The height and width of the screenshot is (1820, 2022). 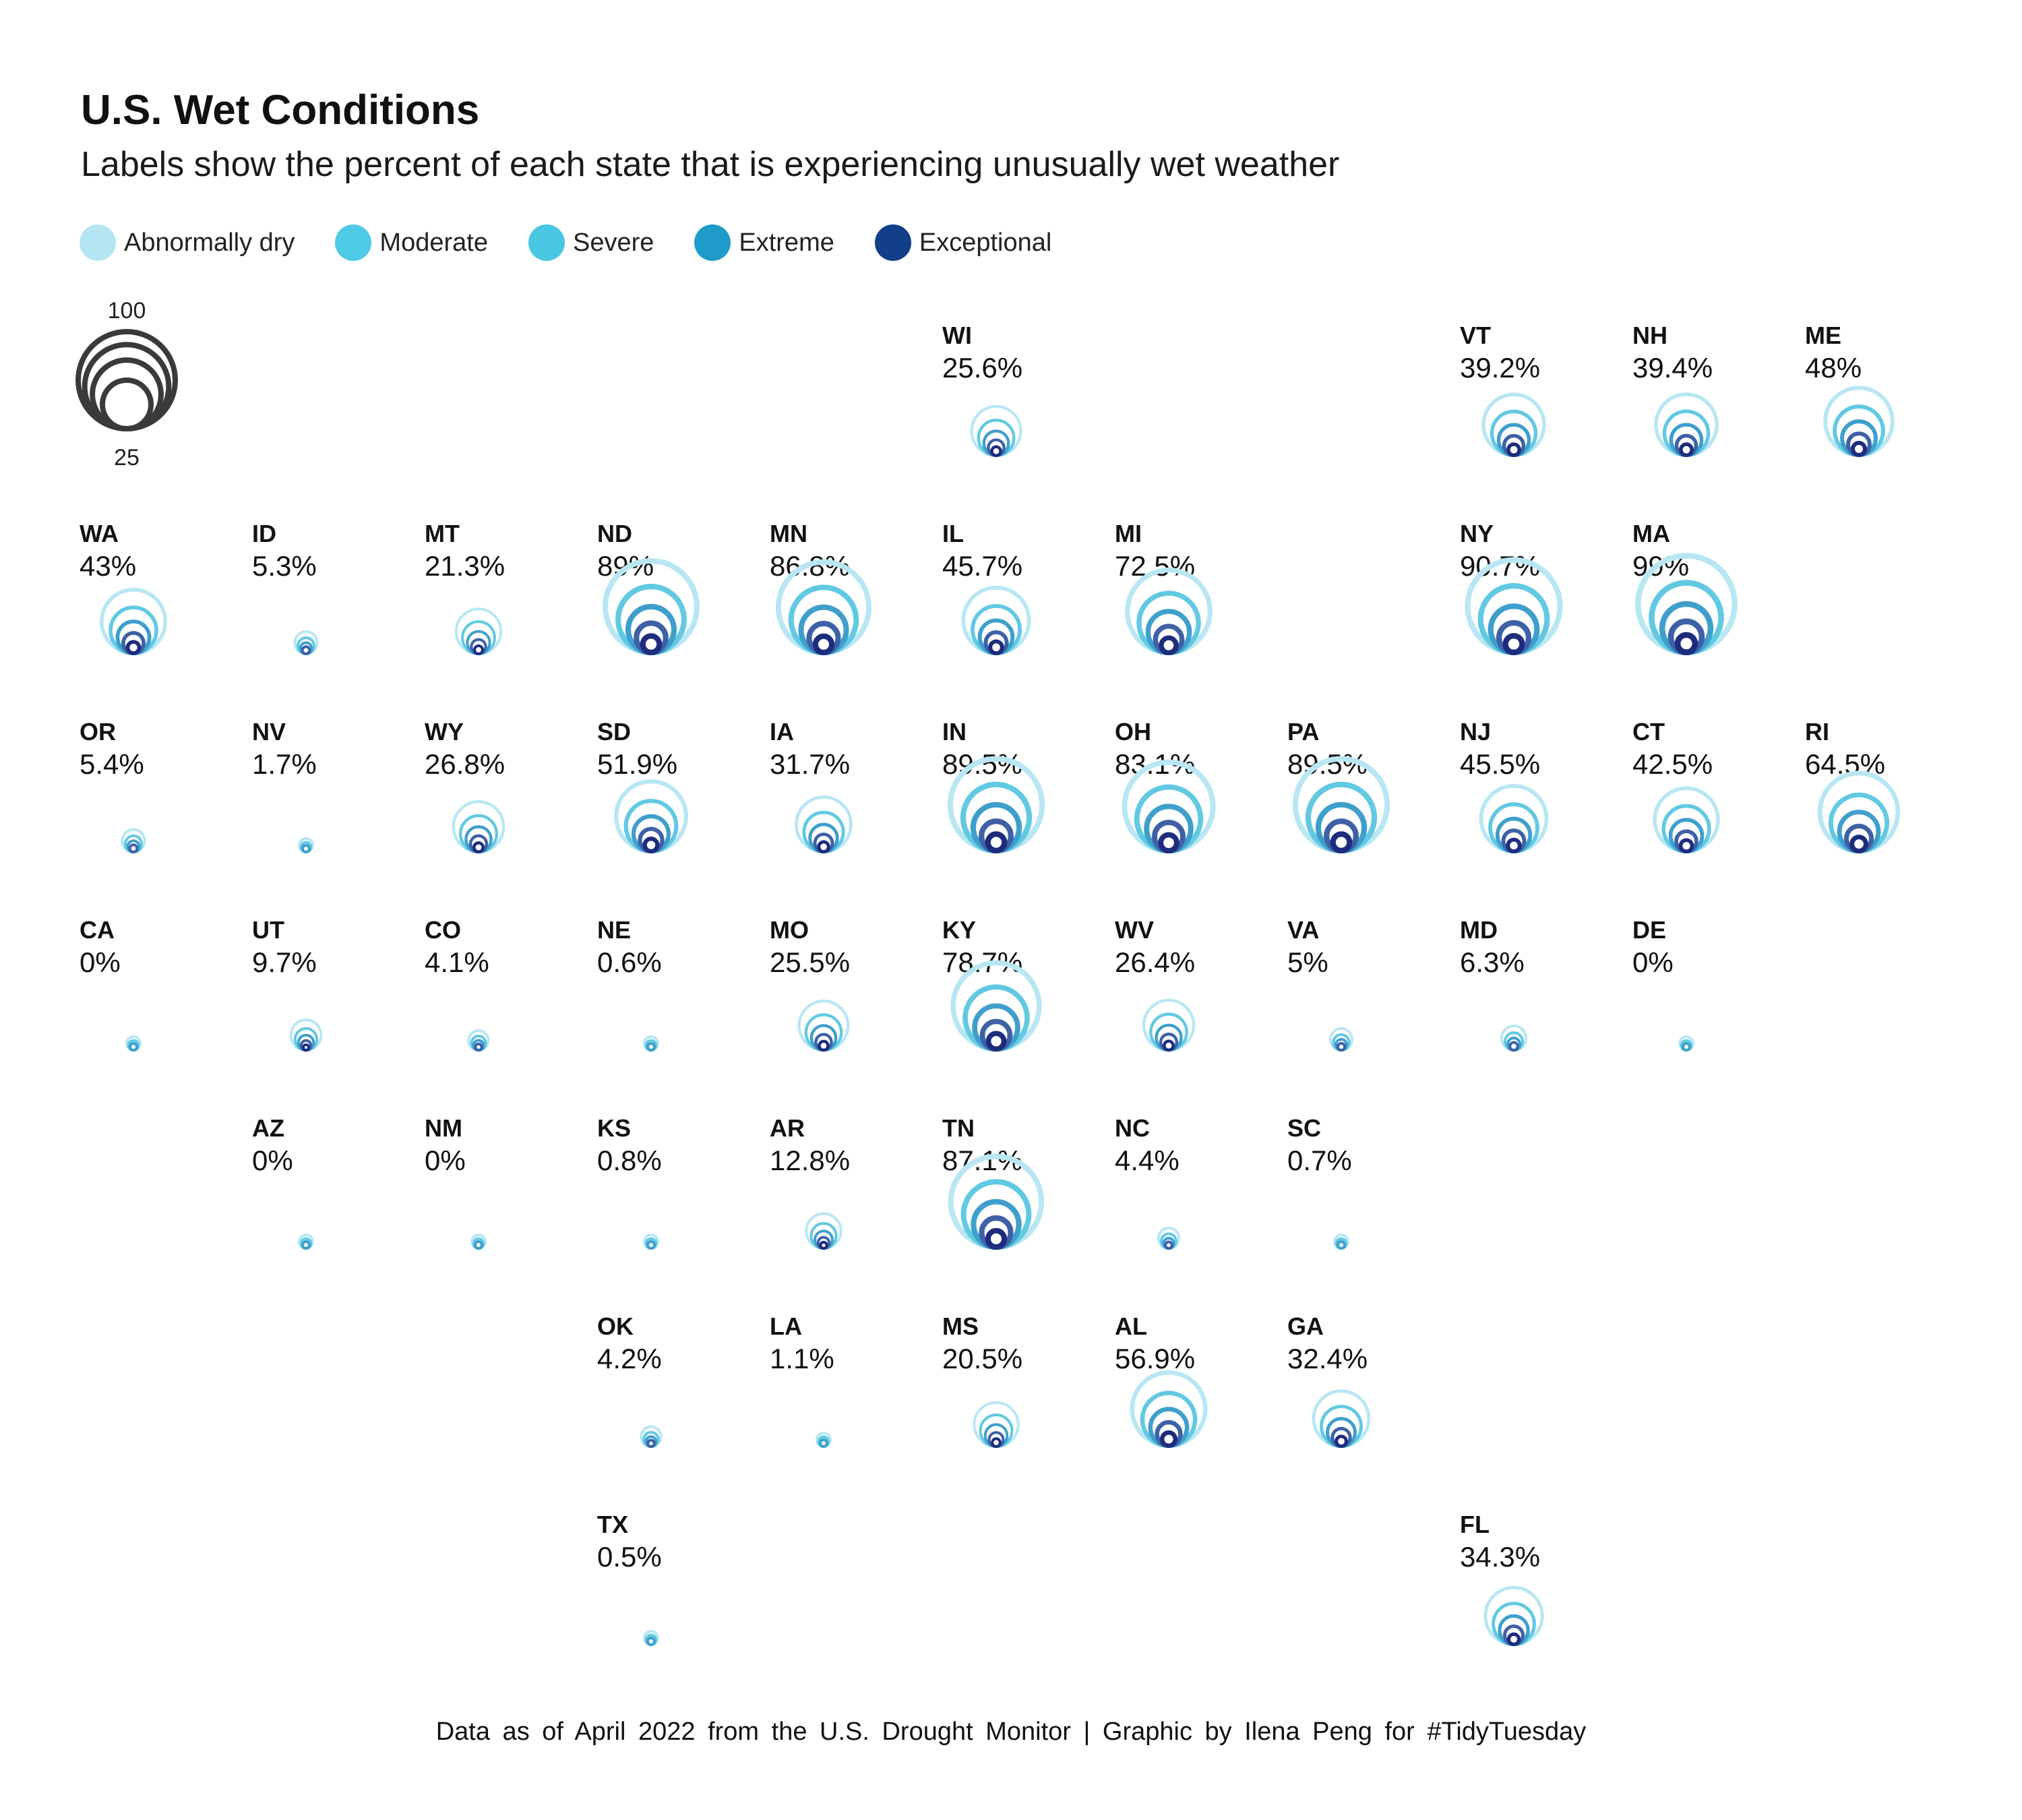 I want to click on state-ny: NY 90.7%, so click(x=1511, y=588).